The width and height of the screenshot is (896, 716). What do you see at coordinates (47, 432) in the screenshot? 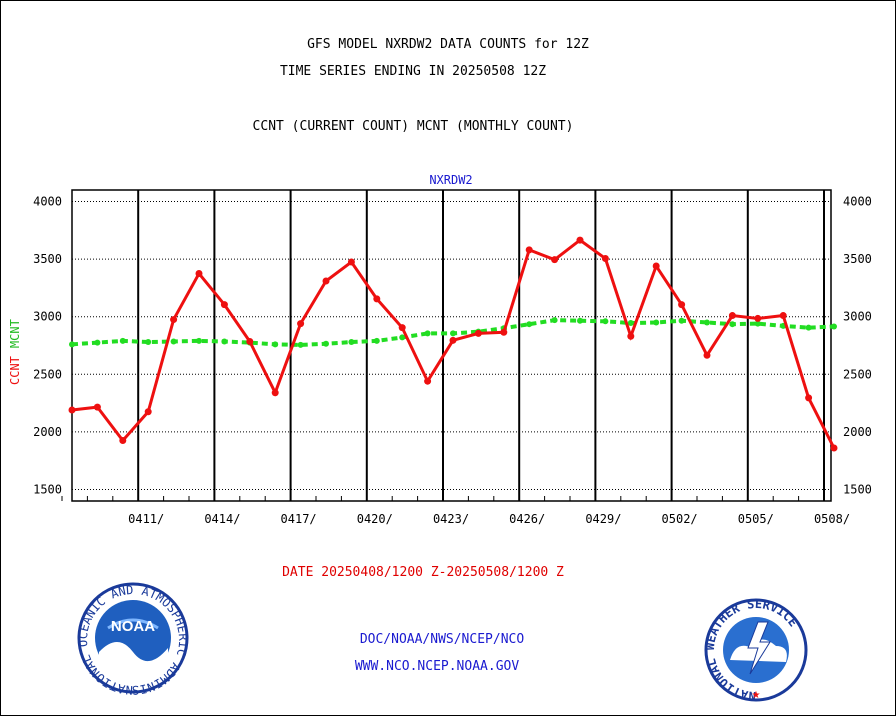
I see `y-tick-label-left: 2000` at bounding box center [47, 432].